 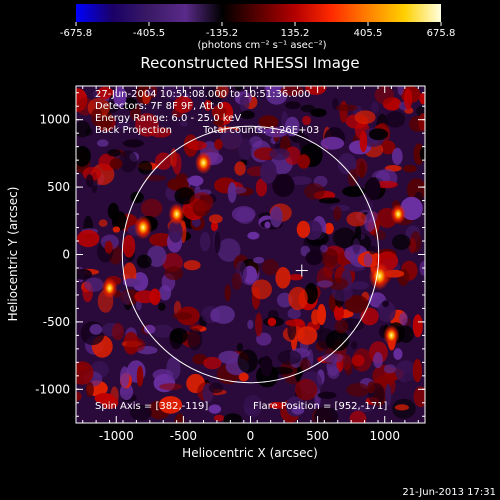 What do you see at coordinates (159, 106) in the screenshot?
I see `detectors-label: Detectors: 7F 8F 9F, Att 0` at bounding box center [159, 106].